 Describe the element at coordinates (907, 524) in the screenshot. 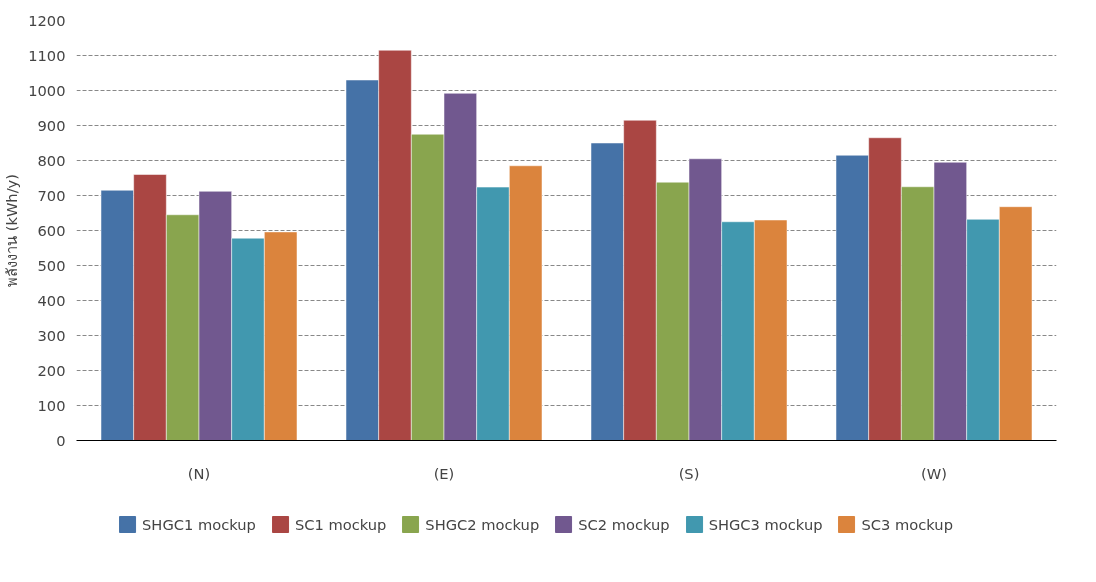

I see `legend-label: SC3 mockup` at that location.